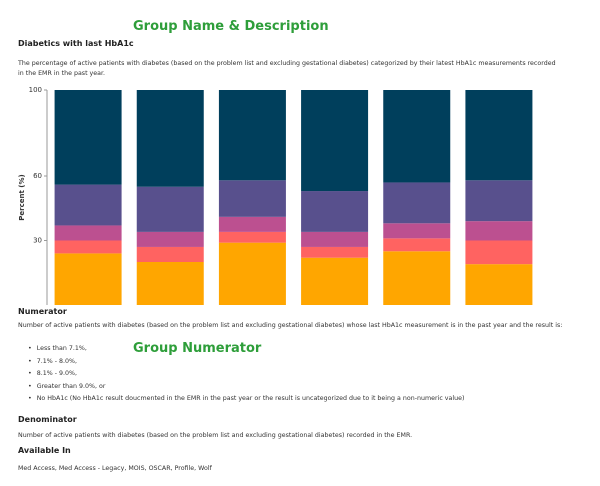 This screenshot has height=486, width=600. Describe the element at coordinates (47, 419) in the screenshot. I see `denominator-heading: Denominator` at that location.